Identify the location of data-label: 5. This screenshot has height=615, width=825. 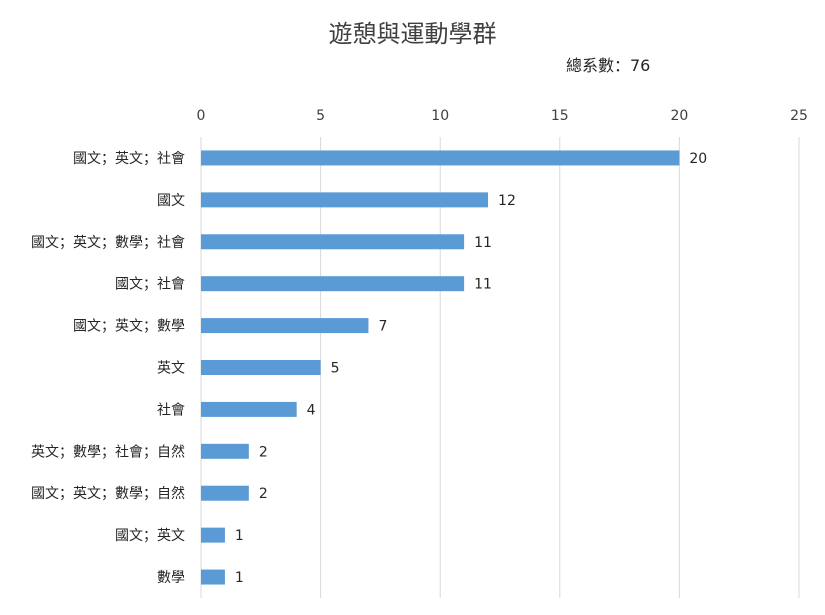
(335, 369).